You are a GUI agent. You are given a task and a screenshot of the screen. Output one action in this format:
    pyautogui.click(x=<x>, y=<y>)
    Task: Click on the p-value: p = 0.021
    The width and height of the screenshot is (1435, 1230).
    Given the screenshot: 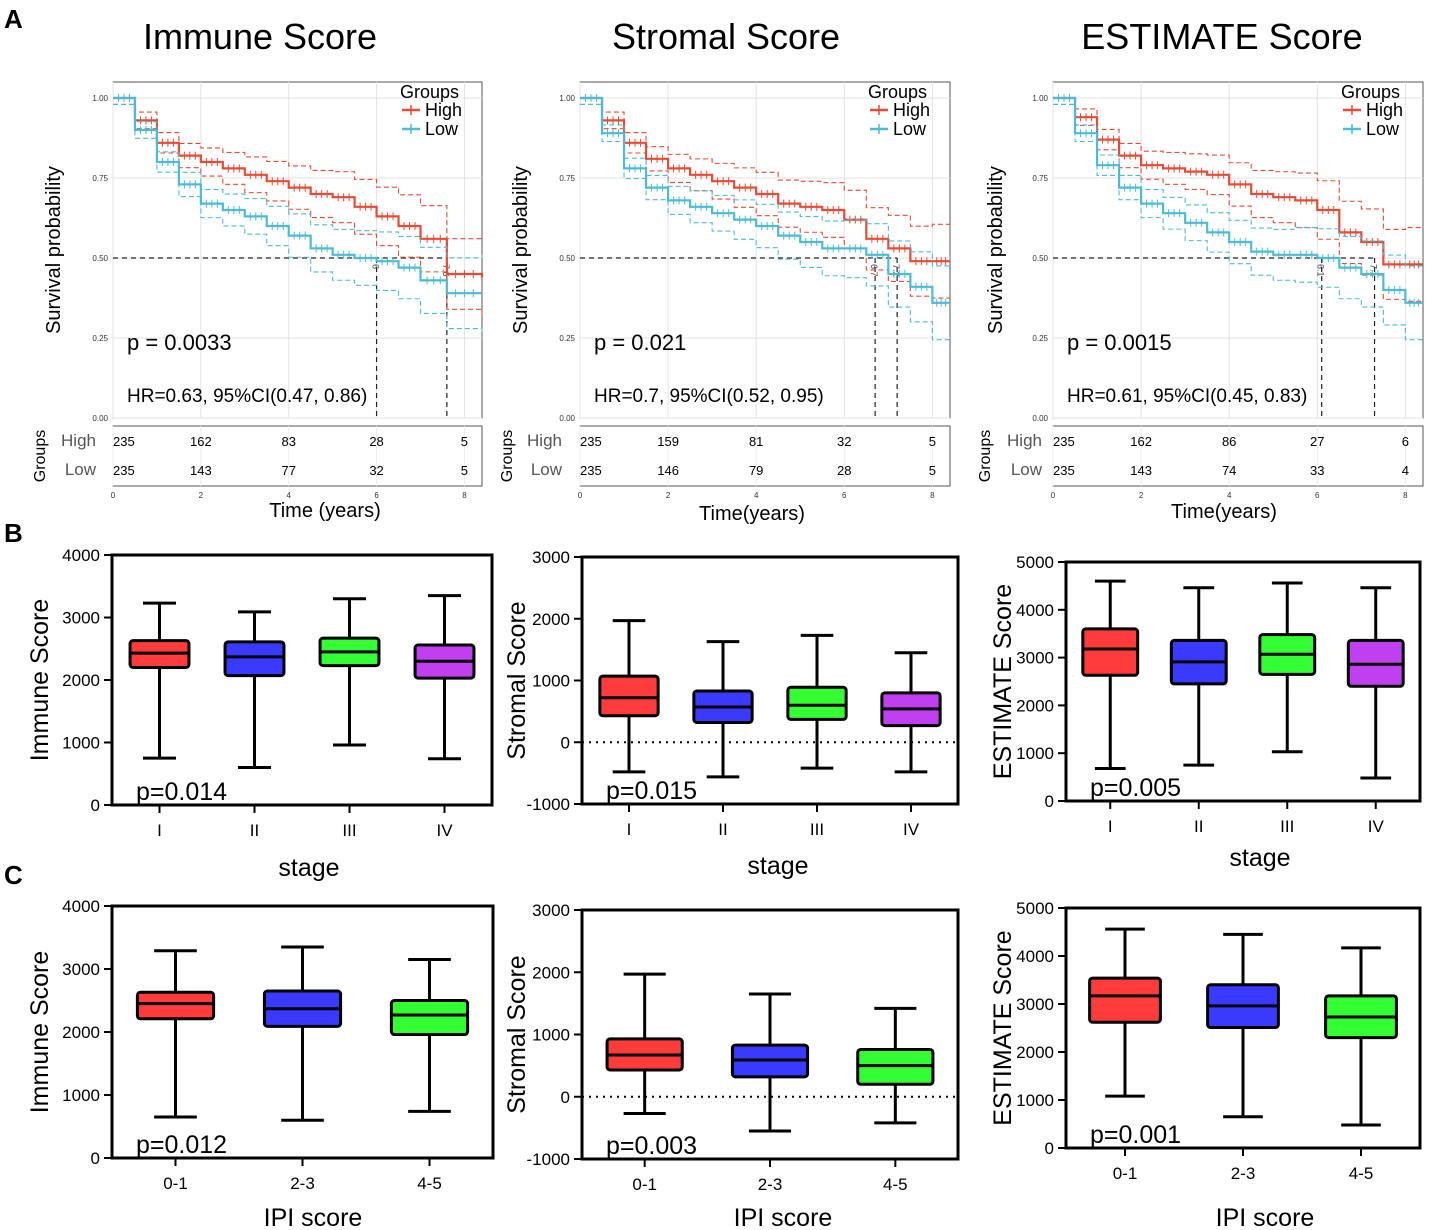 What is the action you would take?
    pyautogui.click(x=640, y=342)
    